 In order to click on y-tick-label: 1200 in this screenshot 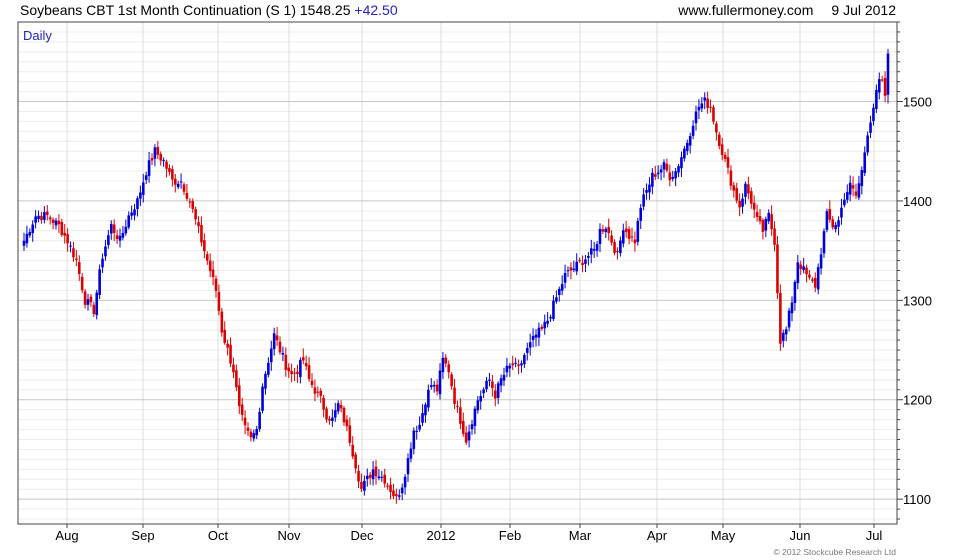, I will do `click(917, 400)`.